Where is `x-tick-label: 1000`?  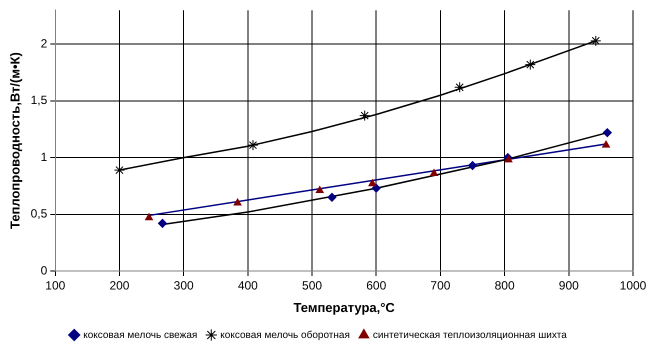
x-tick-label: 1000 is located at coordinates (633, 285).